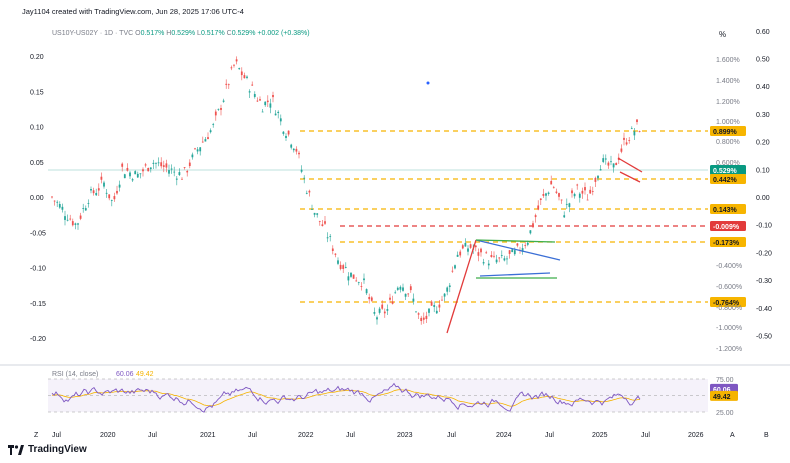 The width and height of the screenshot is (790, 463). I want to click on right-axis-tick: 0.50, so click(763, 60).